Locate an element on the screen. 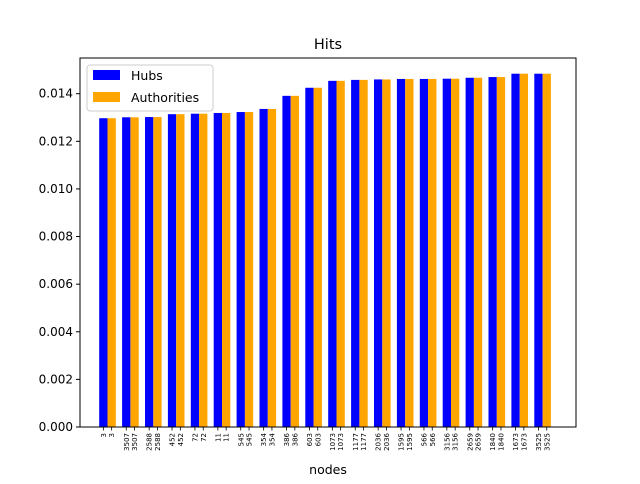 This screenshot has width=640, height=484. legend-label-hubs: Hubs is located at coordinates (147, 75).